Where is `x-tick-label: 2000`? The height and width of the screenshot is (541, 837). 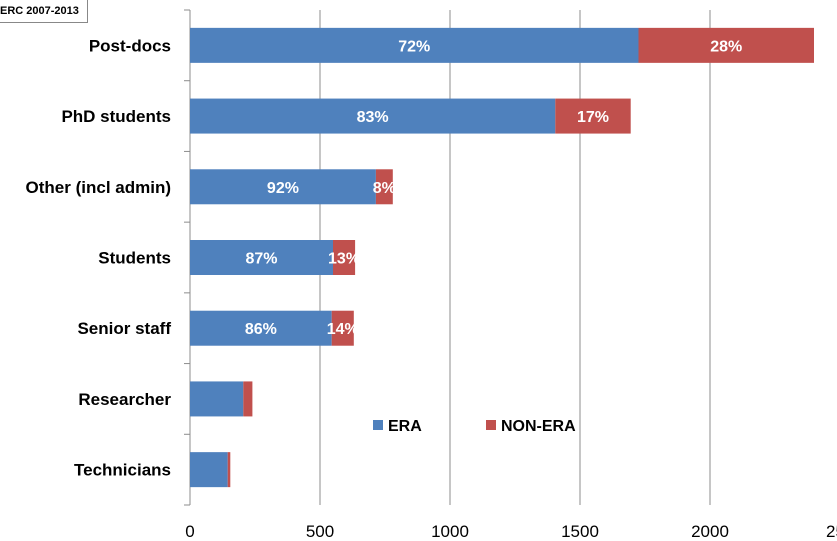 x-tick-label: 2000 is located at coordinates (710, 531).